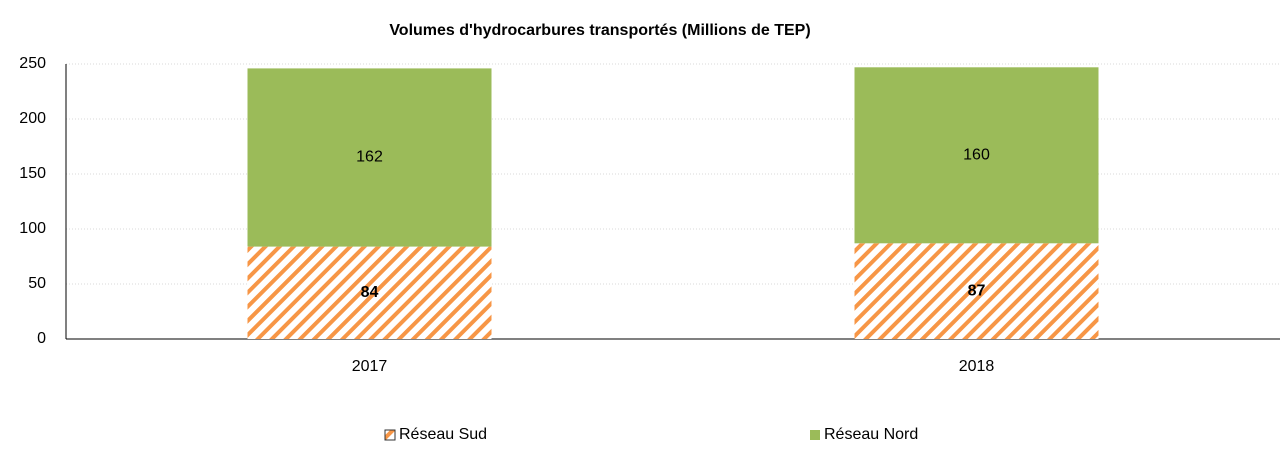  What do you see at coordinates (370, 366) in the screenshot?
I see `x-tick-label: 2017` at bounding box center [370, 366].